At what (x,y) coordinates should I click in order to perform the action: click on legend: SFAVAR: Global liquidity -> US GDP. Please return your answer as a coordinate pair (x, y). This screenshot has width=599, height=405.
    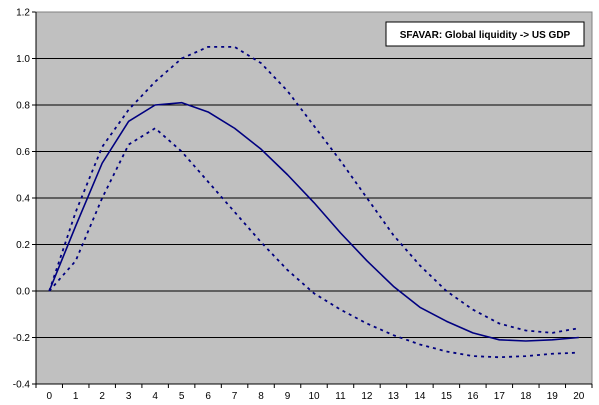
    Looking at the image, I should click on (485, 34).